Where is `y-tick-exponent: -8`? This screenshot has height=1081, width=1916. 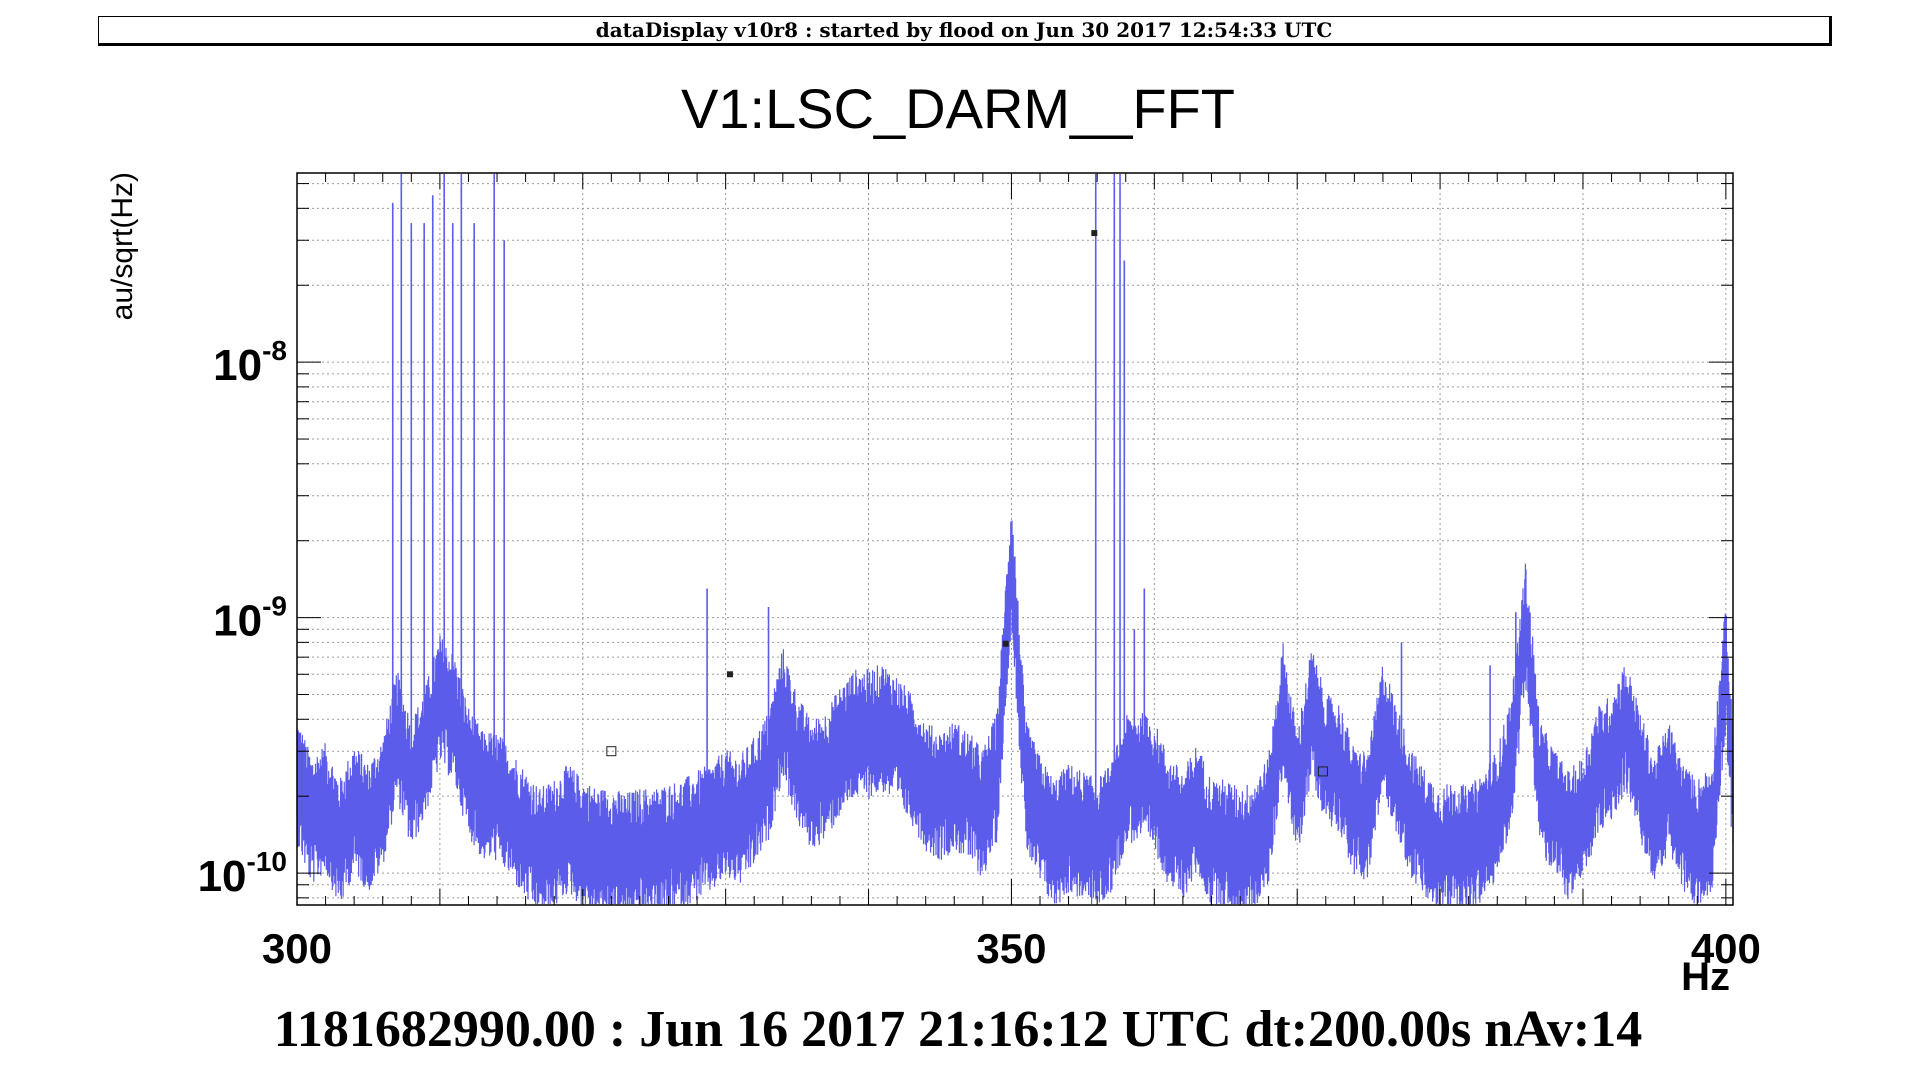 y-tick-exponent: -8 is located at coordinates (274, 350).